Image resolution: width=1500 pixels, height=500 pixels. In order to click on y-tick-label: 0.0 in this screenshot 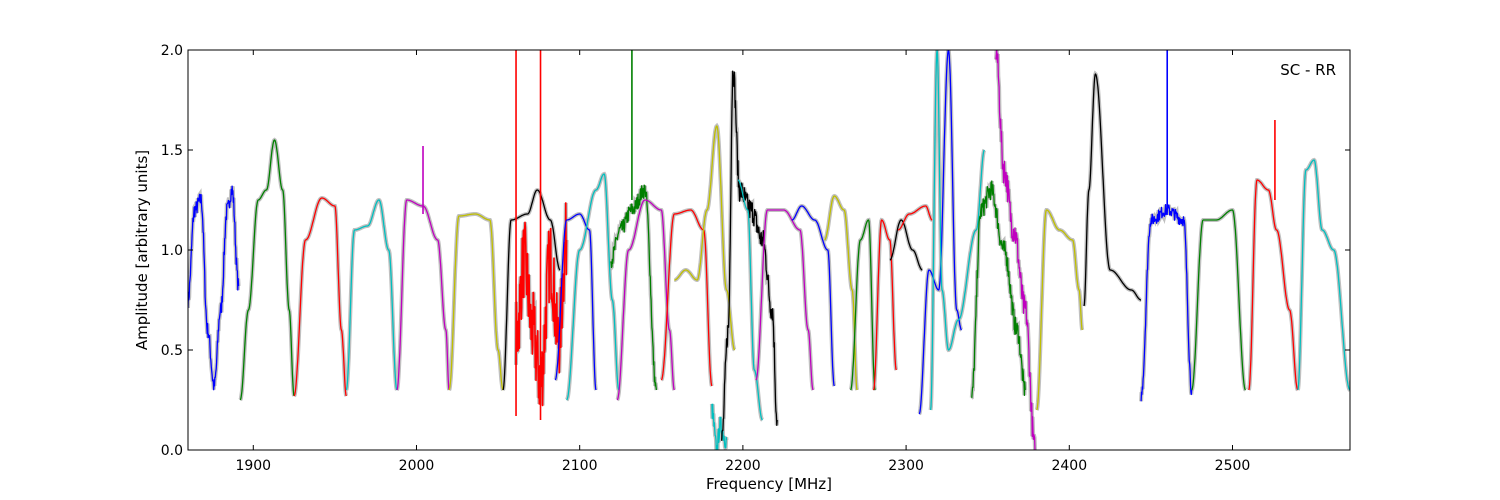, I will do `click(172, 451)`.